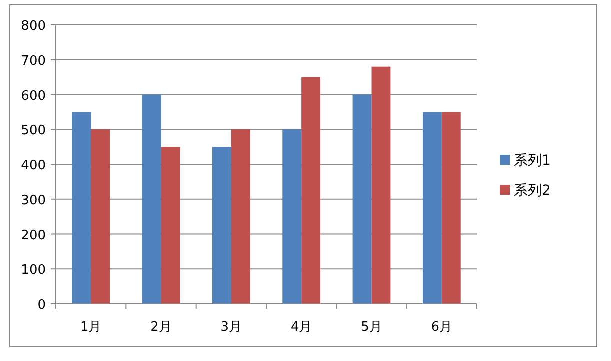  I want to click on legend-label: 系列1, so click(532, 161).